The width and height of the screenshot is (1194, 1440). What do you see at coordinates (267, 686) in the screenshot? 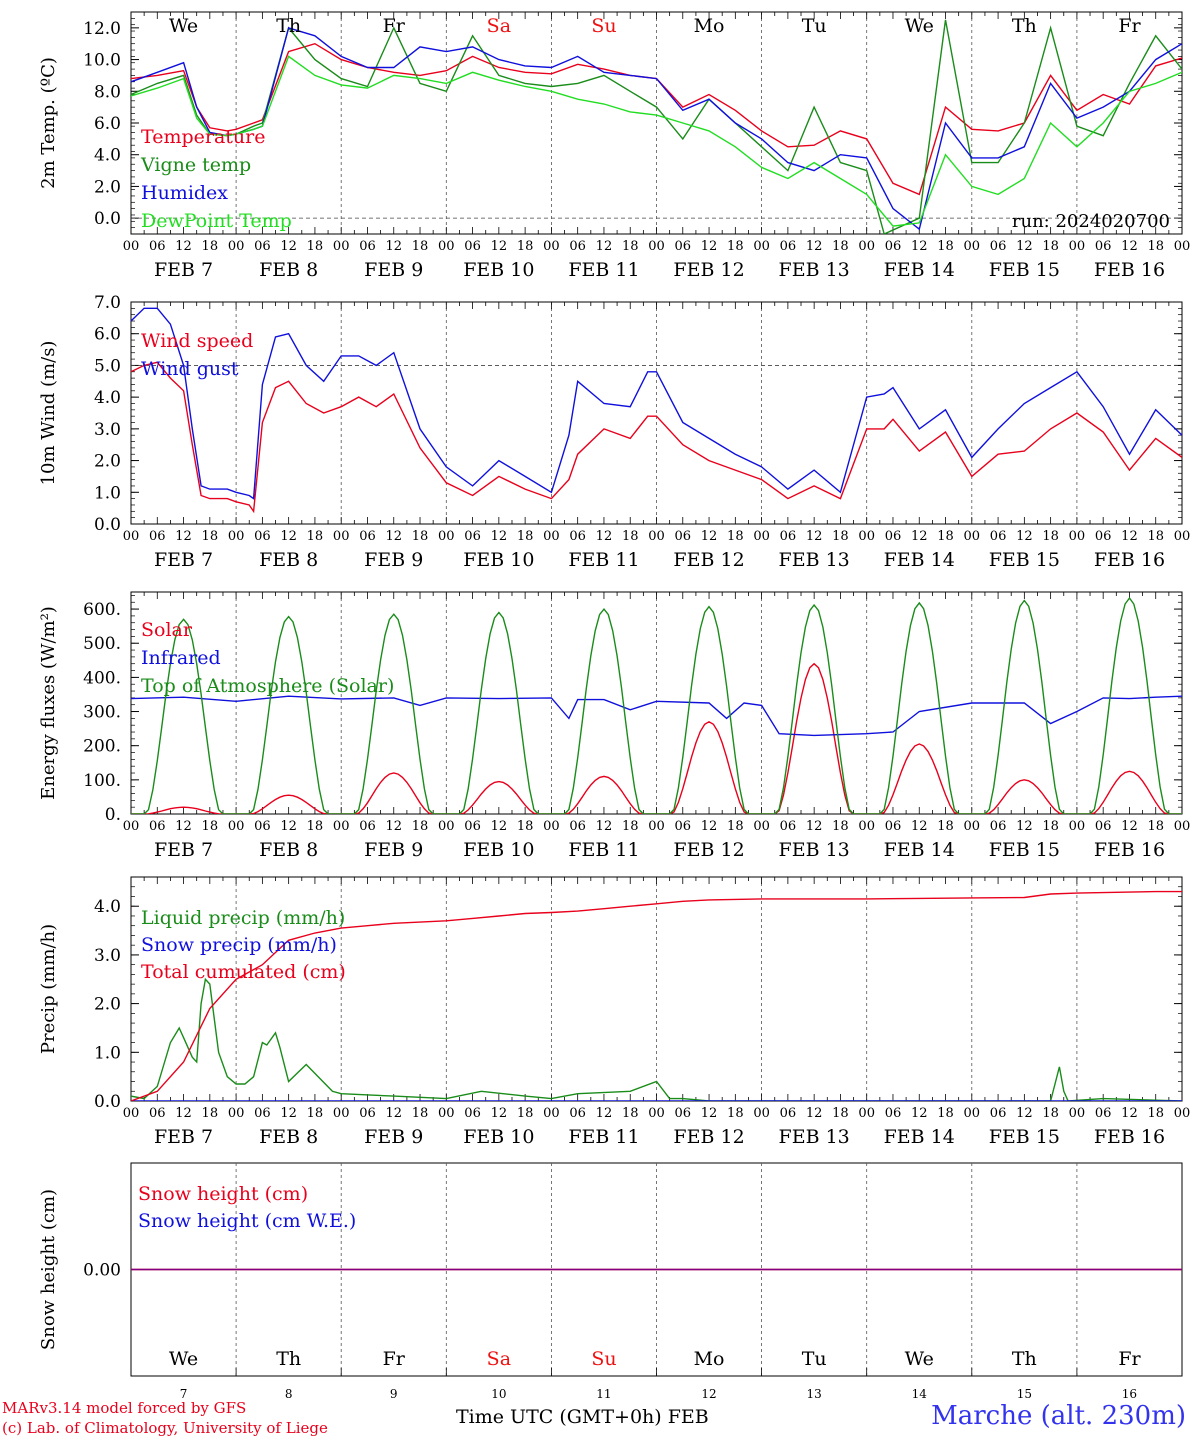
I see `legend-entry: Top of Atmosphere (Solar)` at bounding box center [267, 686].